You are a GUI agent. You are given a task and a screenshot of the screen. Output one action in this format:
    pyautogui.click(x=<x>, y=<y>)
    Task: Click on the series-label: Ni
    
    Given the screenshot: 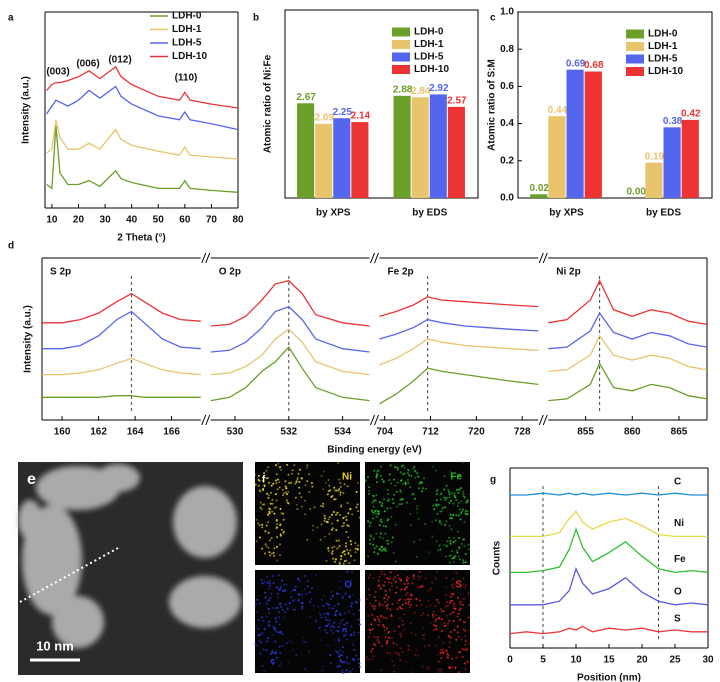 What is the action you would take?
    pyautogui.click(x=679, y=523)
    